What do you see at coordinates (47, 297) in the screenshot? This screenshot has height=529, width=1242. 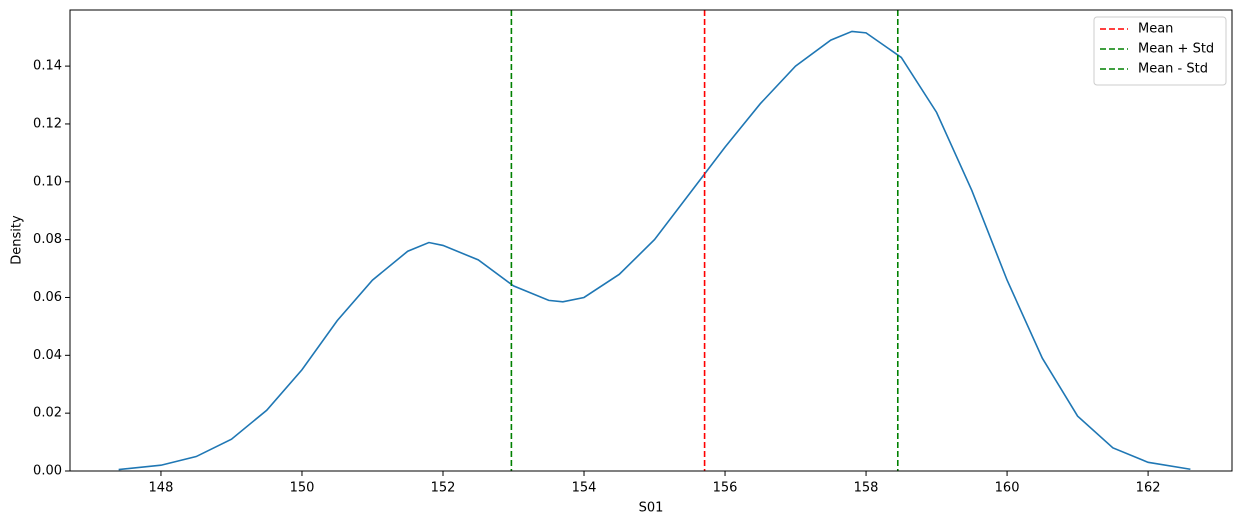 I see `y-tick-label: 0.06` at bounding box center [47, 297].